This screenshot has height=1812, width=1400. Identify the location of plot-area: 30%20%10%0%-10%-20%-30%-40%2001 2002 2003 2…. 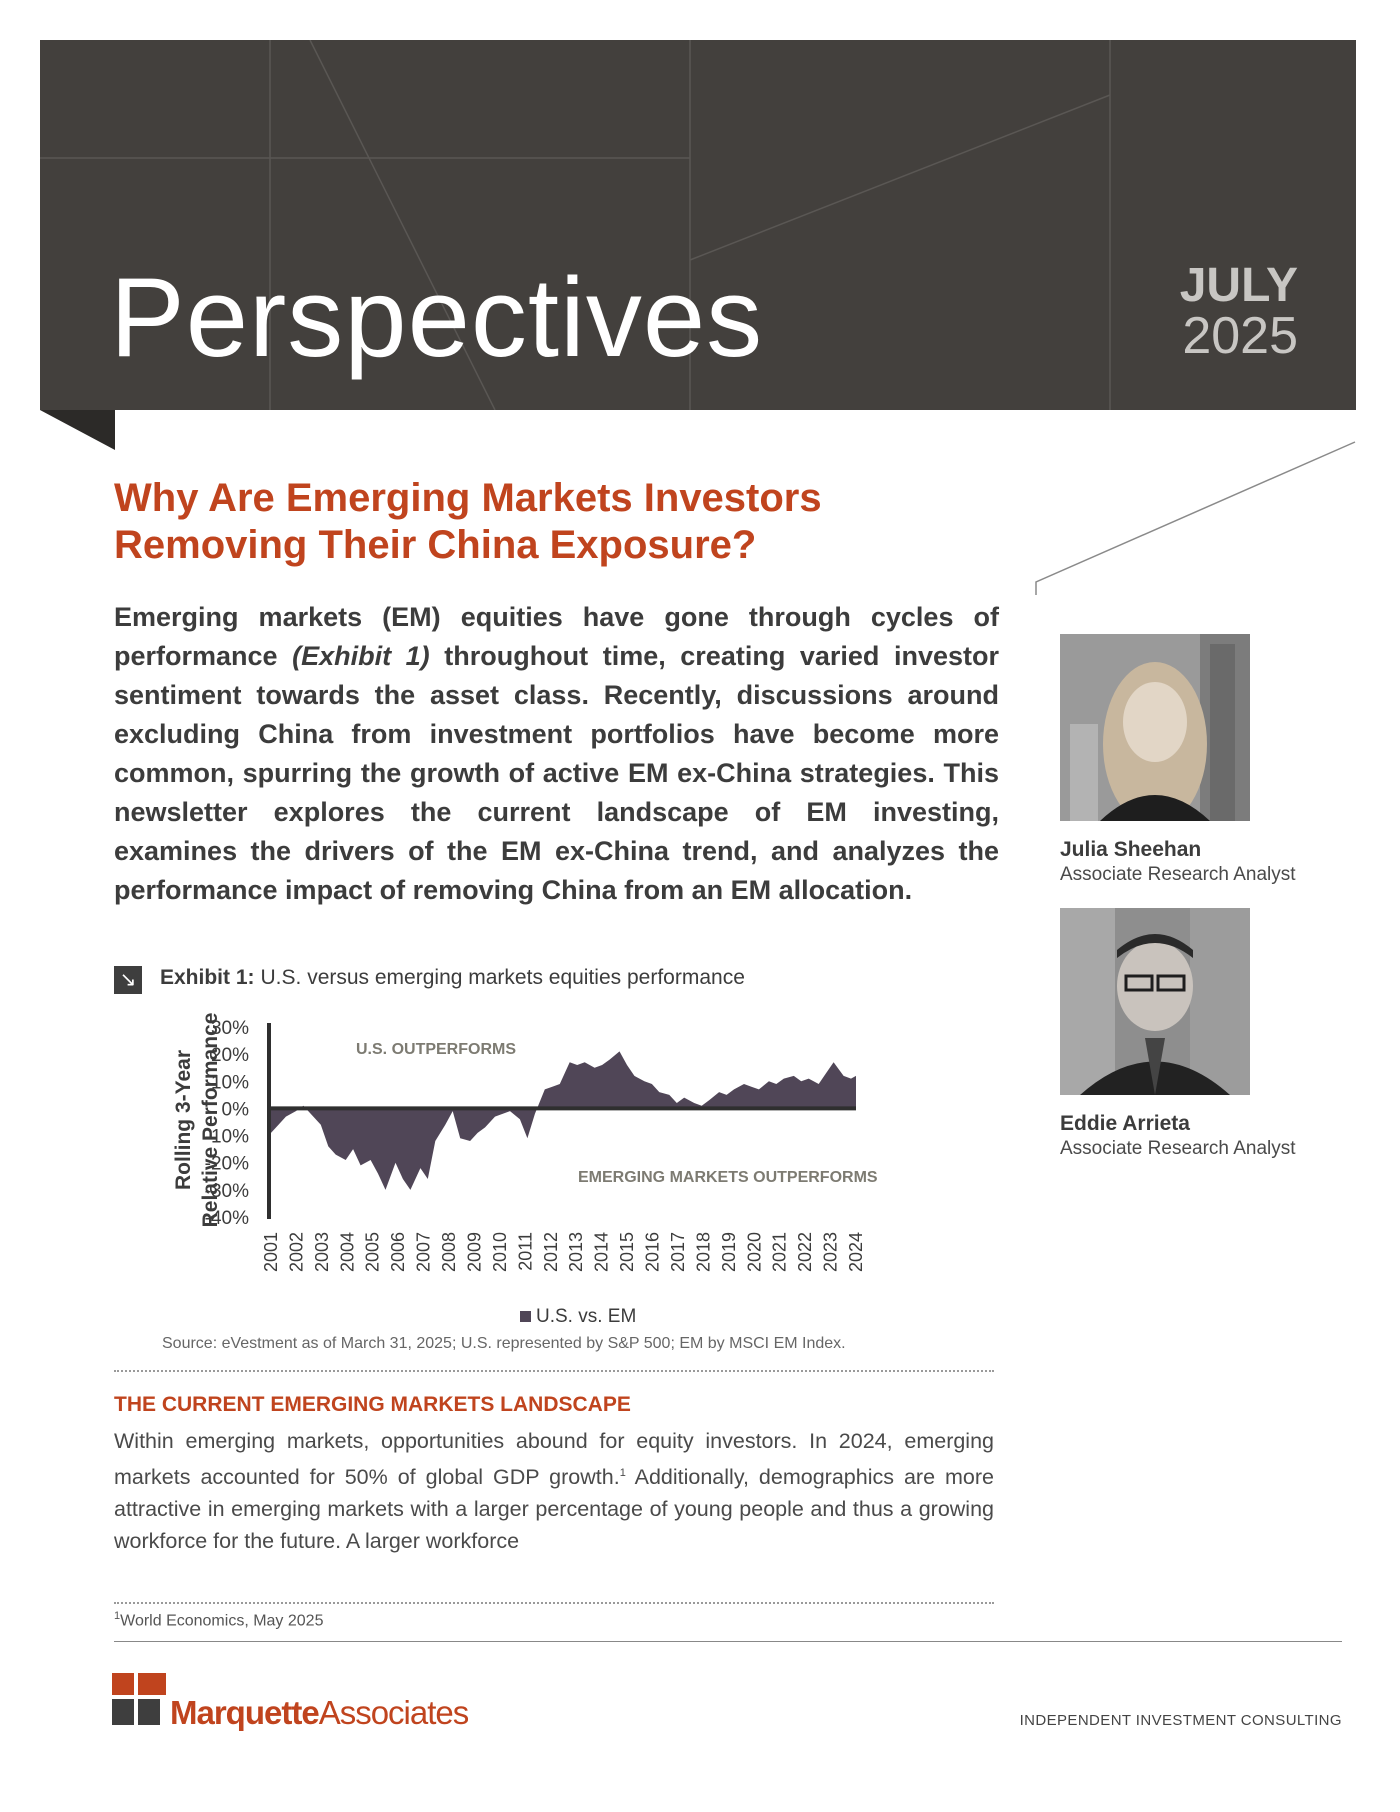
(535, 1145).